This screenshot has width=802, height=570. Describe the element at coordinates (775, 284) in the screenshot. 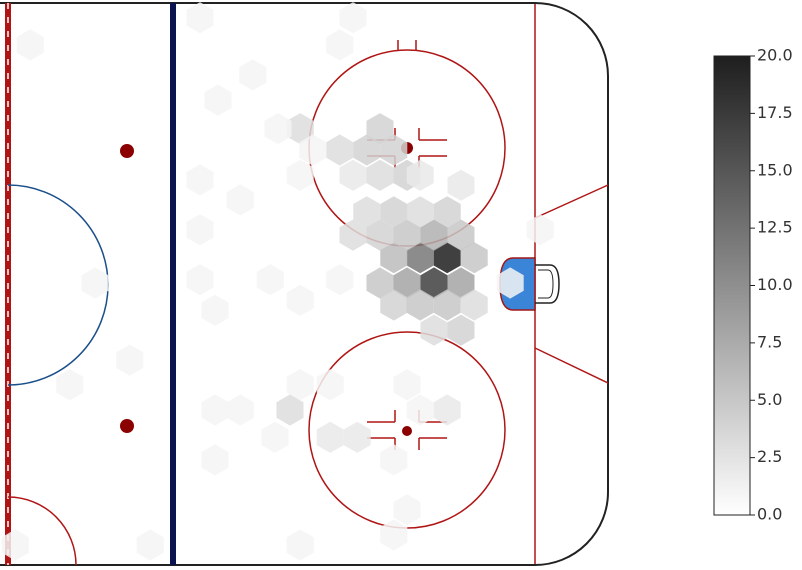

I see `colorbar-tick-label: 10.0` at that location.